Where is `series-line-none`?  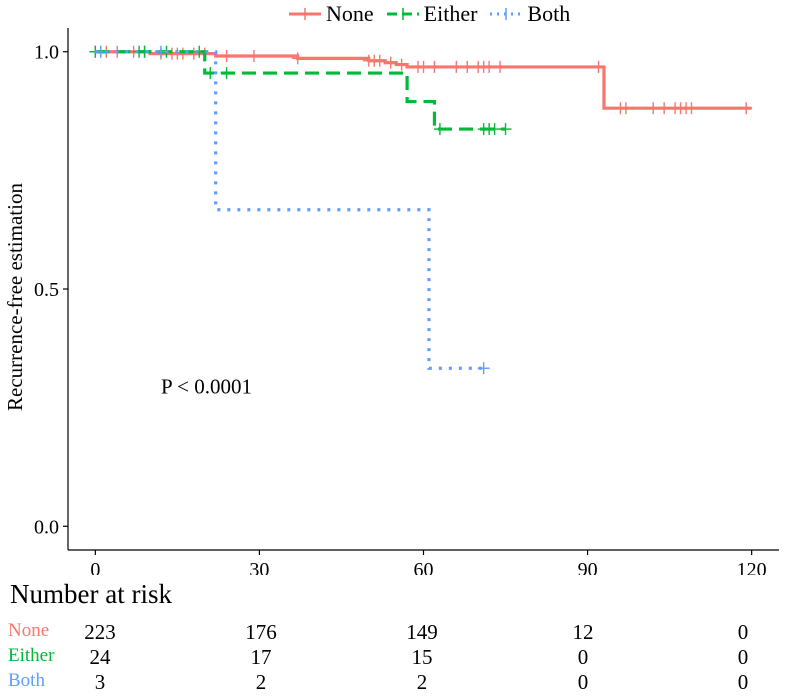 series-line-none is located at coordinates (423, 80).